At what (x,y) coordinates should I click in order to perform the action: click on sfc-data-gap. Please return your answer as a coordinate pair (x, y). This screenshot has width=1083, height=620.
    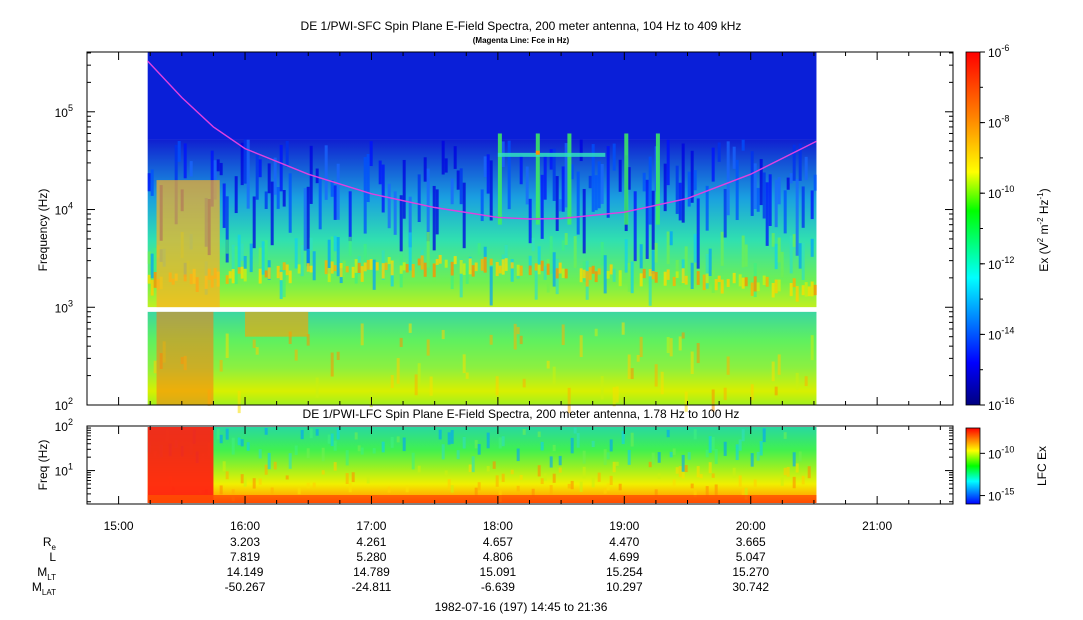
    Looking at the image, I should click on (482, 309).